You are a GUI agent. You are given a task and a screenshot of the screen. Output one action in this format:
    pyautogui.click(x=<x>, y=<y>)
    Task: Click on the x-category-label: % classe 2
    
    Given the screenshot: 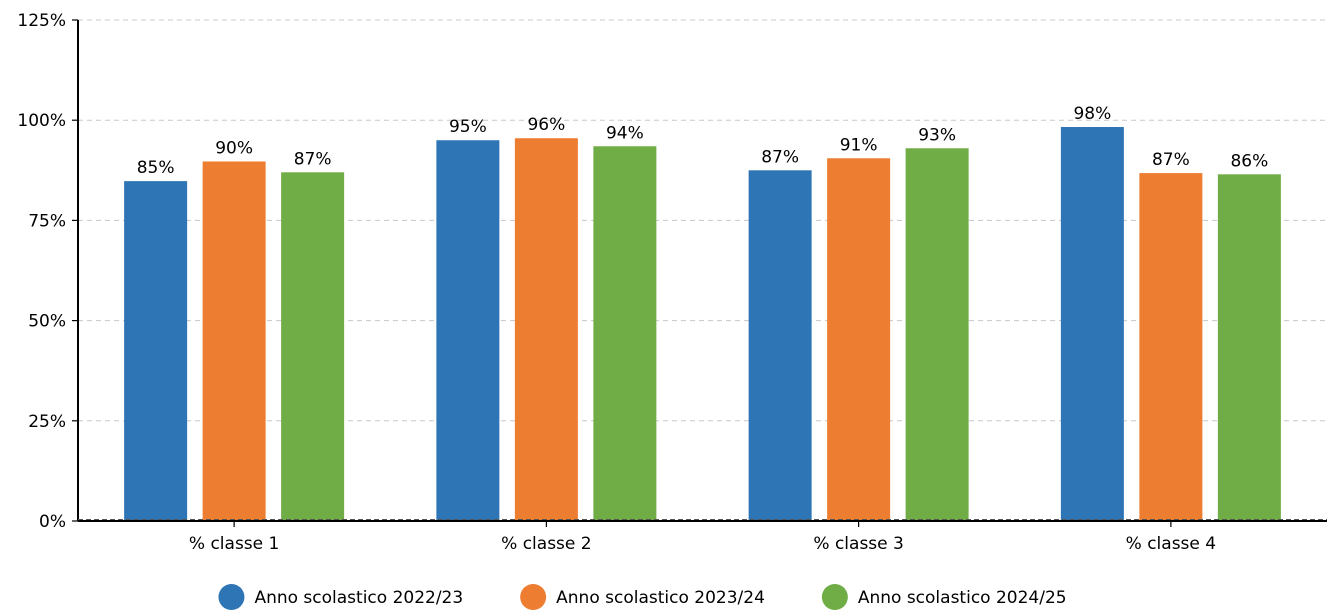 What is the action you would take?
    pyautogui.click(x=546, y=544)
    